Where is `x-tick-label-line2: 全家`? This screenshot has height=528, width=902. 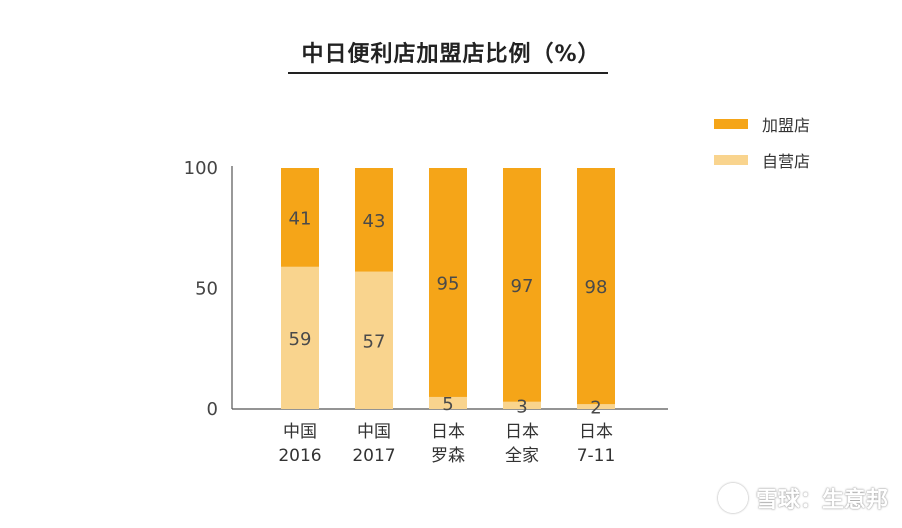
x-tick-label-line2: 全家 is located at coordinates (522, 456).